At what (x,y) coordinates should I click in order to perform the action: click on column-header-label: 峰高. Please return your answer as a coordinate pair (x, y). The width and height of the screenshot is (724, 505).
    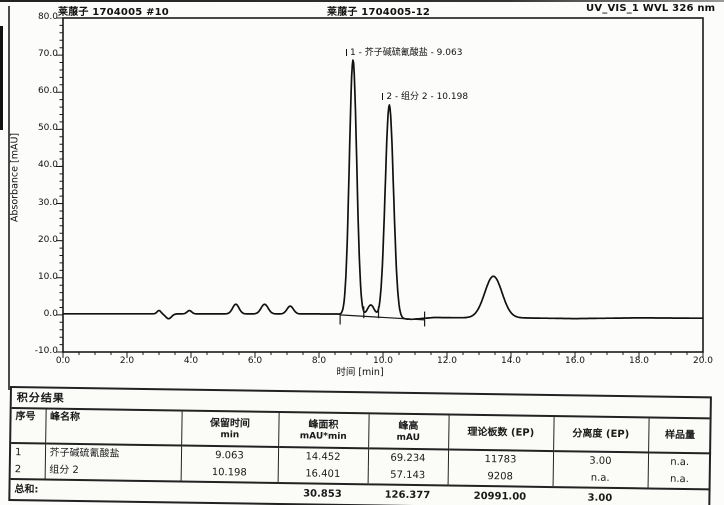
    Looking at the image, I should click on (408, 426).